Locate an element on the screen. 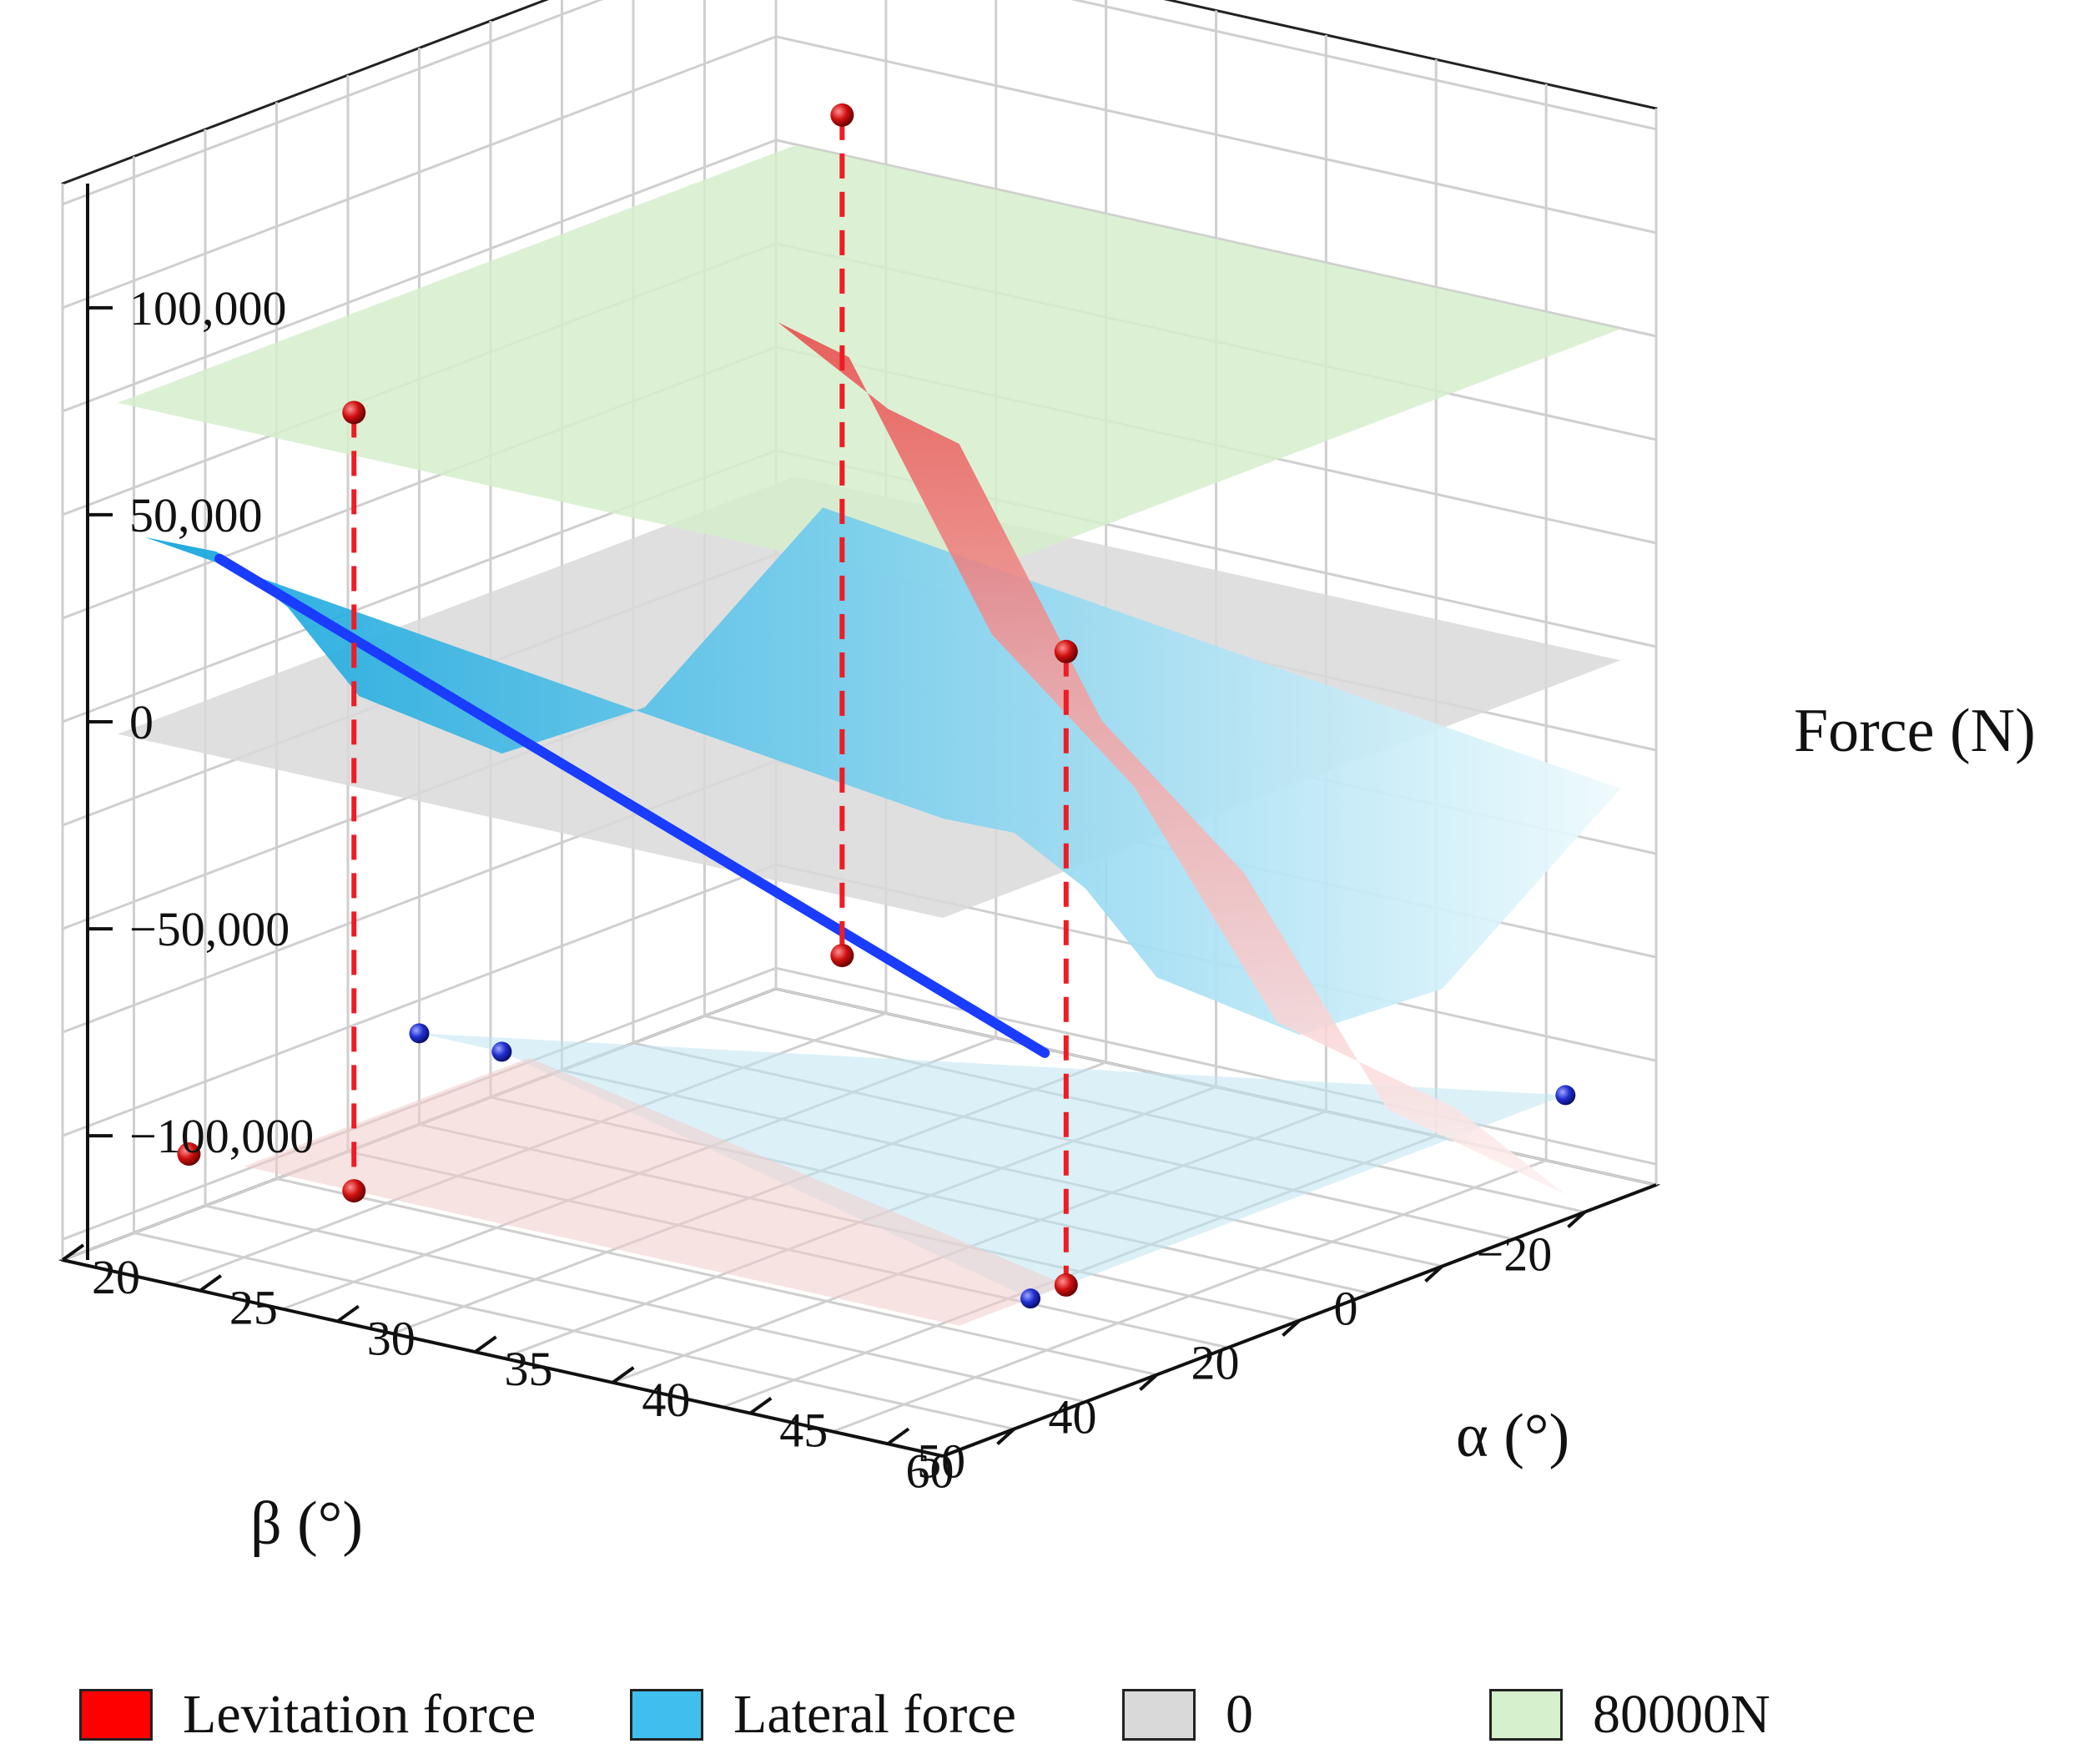  legend-swatch-zero is located at coordinates (1159, 1715).